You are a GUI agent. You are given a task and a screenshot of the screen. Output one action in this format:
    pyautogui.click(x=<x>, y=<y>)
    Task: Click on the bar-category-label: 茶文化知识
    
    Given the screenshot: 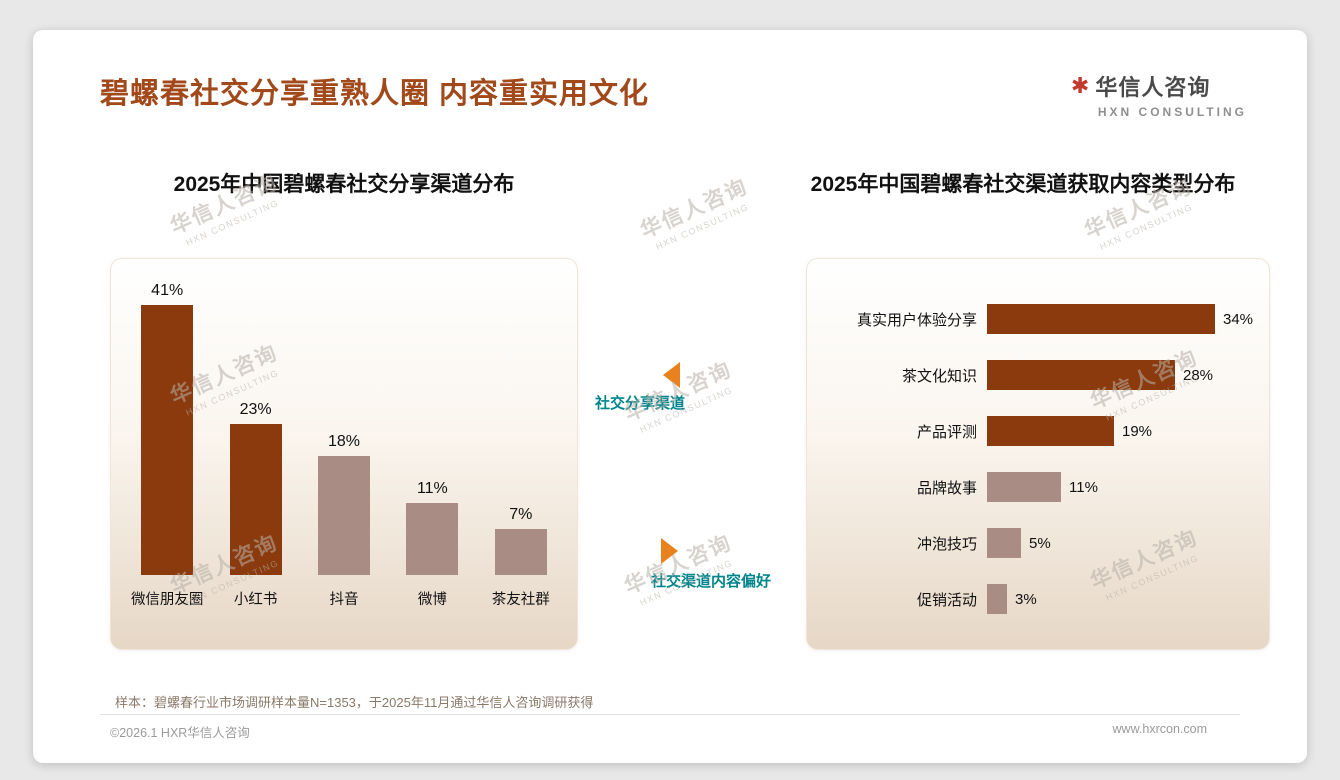 What is the action you would take?
    pyautogui.click(x=939, y=376)
    